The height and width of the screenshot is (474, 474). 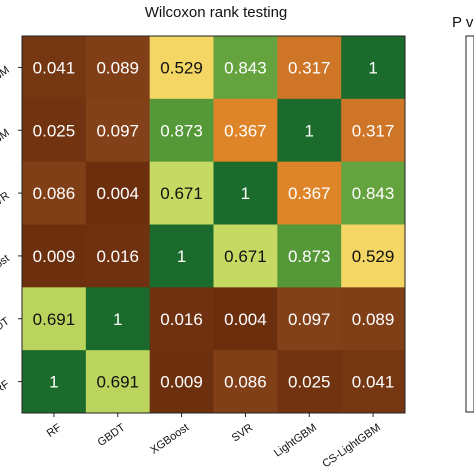 What do you see at coordinates (6, 201) in the screenshot?
I see `y-tick-label: SVR` at bounding box center [6, 201].